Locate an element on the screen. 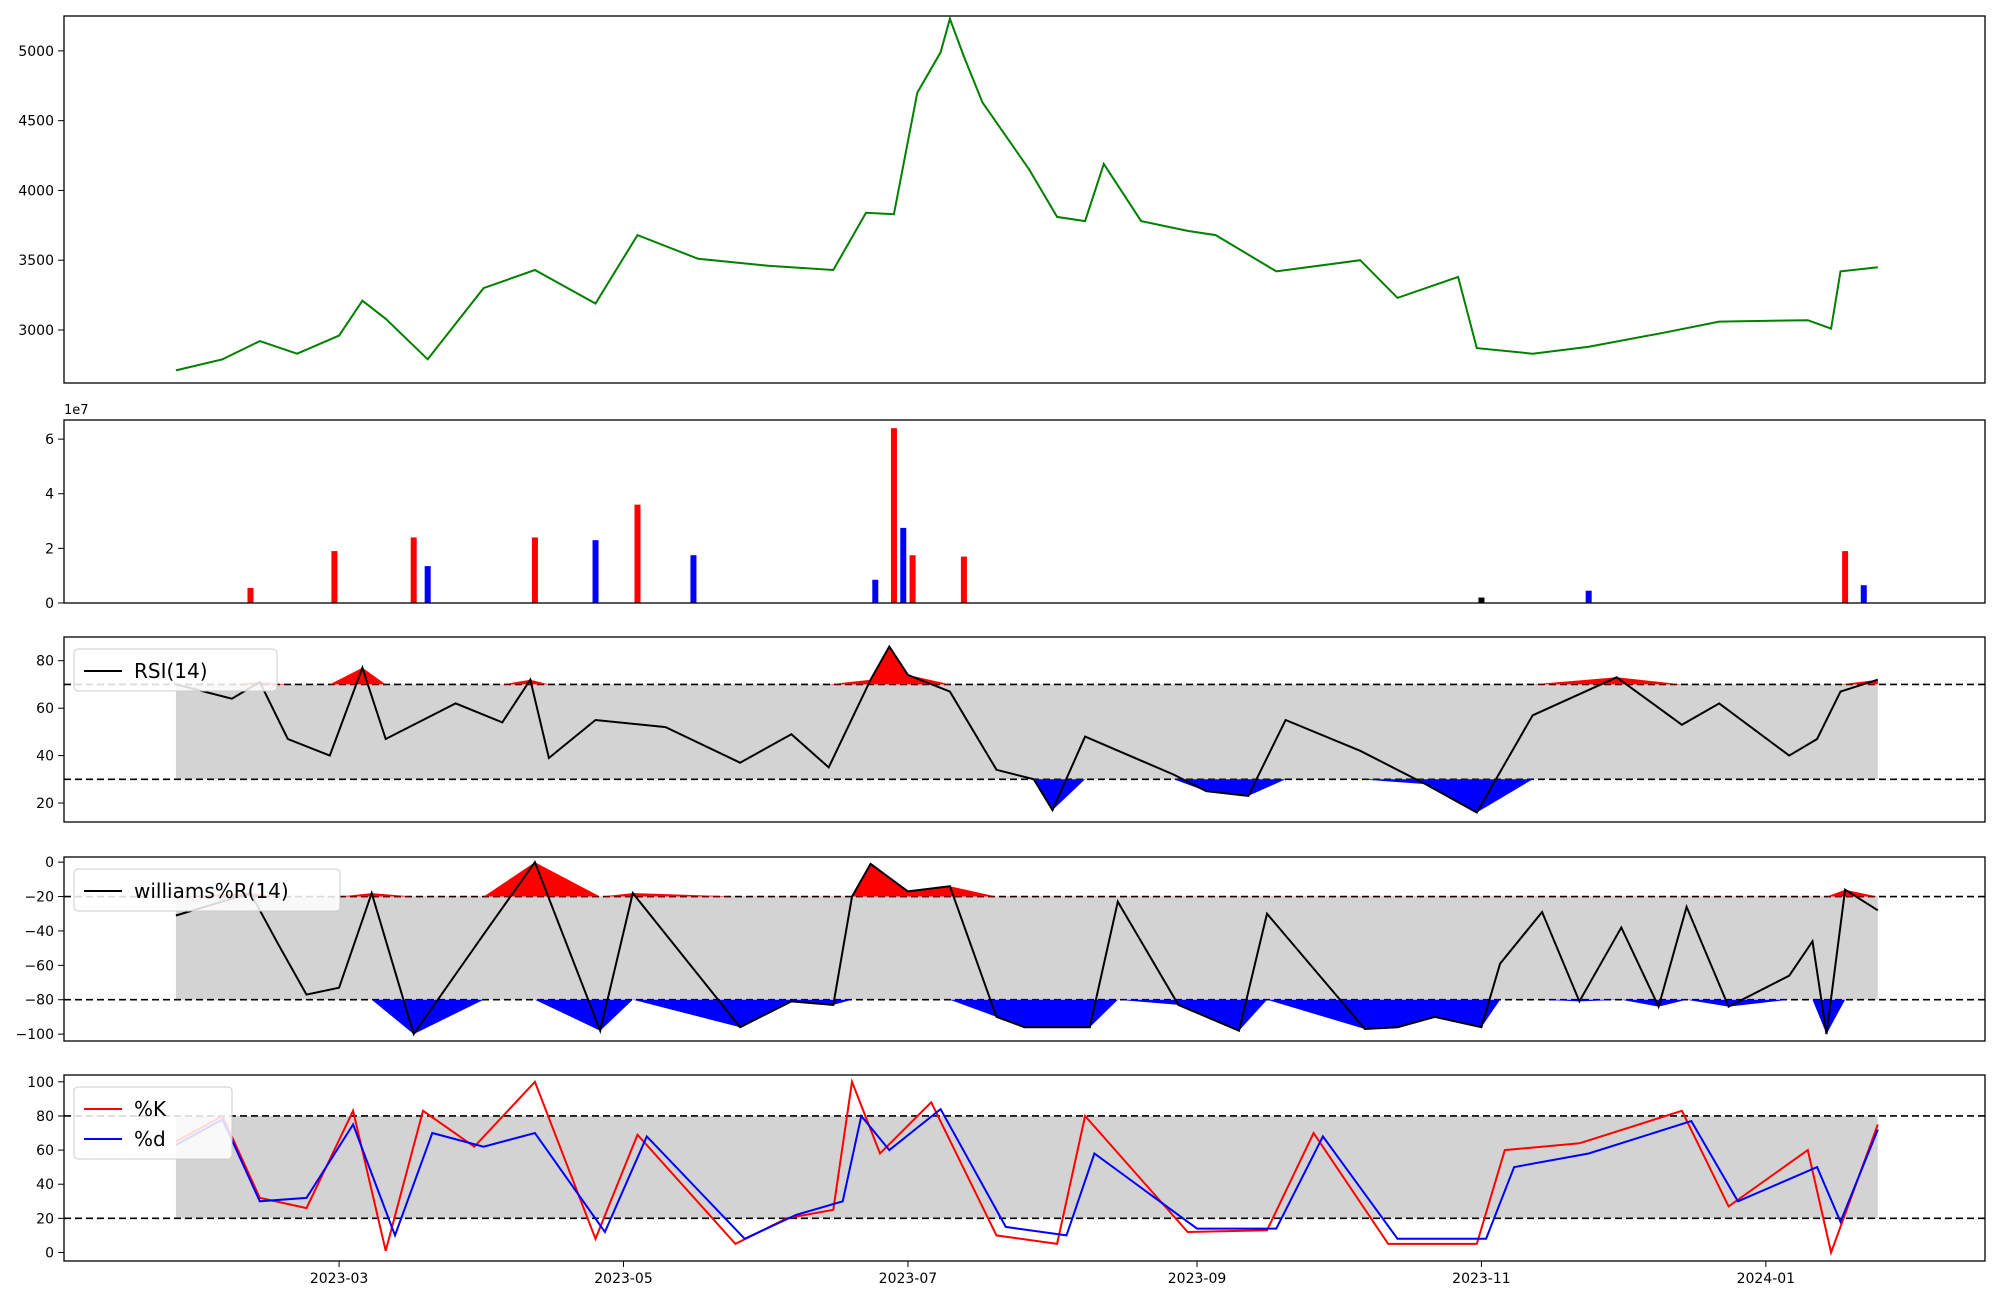  y-tick-label: −20 is located at coordinates (39, 898).